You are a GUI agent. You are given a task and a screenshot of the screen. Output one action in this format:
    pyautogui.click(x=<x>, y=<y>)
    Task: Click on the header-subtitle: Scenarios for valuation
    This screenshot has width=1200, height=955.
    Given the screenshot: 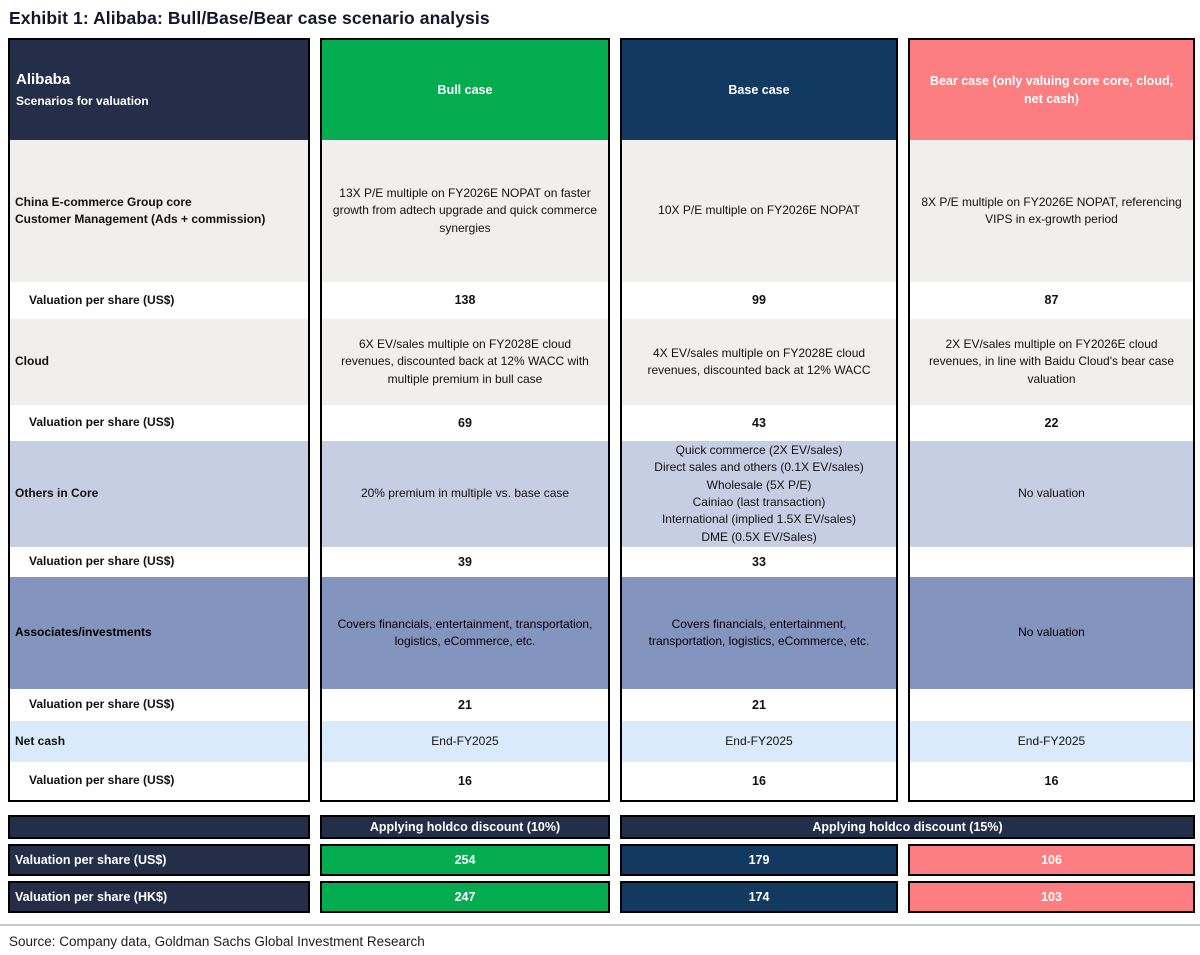 What is the action you would take?
    pyautogui.click(x=82, y=101)
    